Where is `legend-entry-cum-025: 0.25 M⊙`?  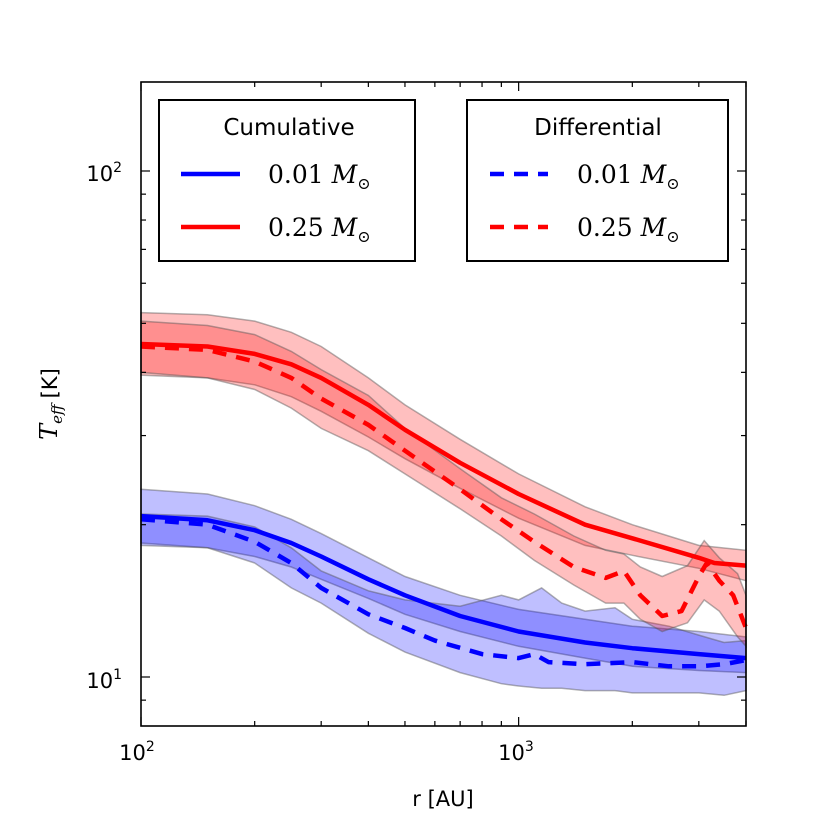
legend-entry-cum-025: 0.25 M⊙ is located at coordinates (319, 229).